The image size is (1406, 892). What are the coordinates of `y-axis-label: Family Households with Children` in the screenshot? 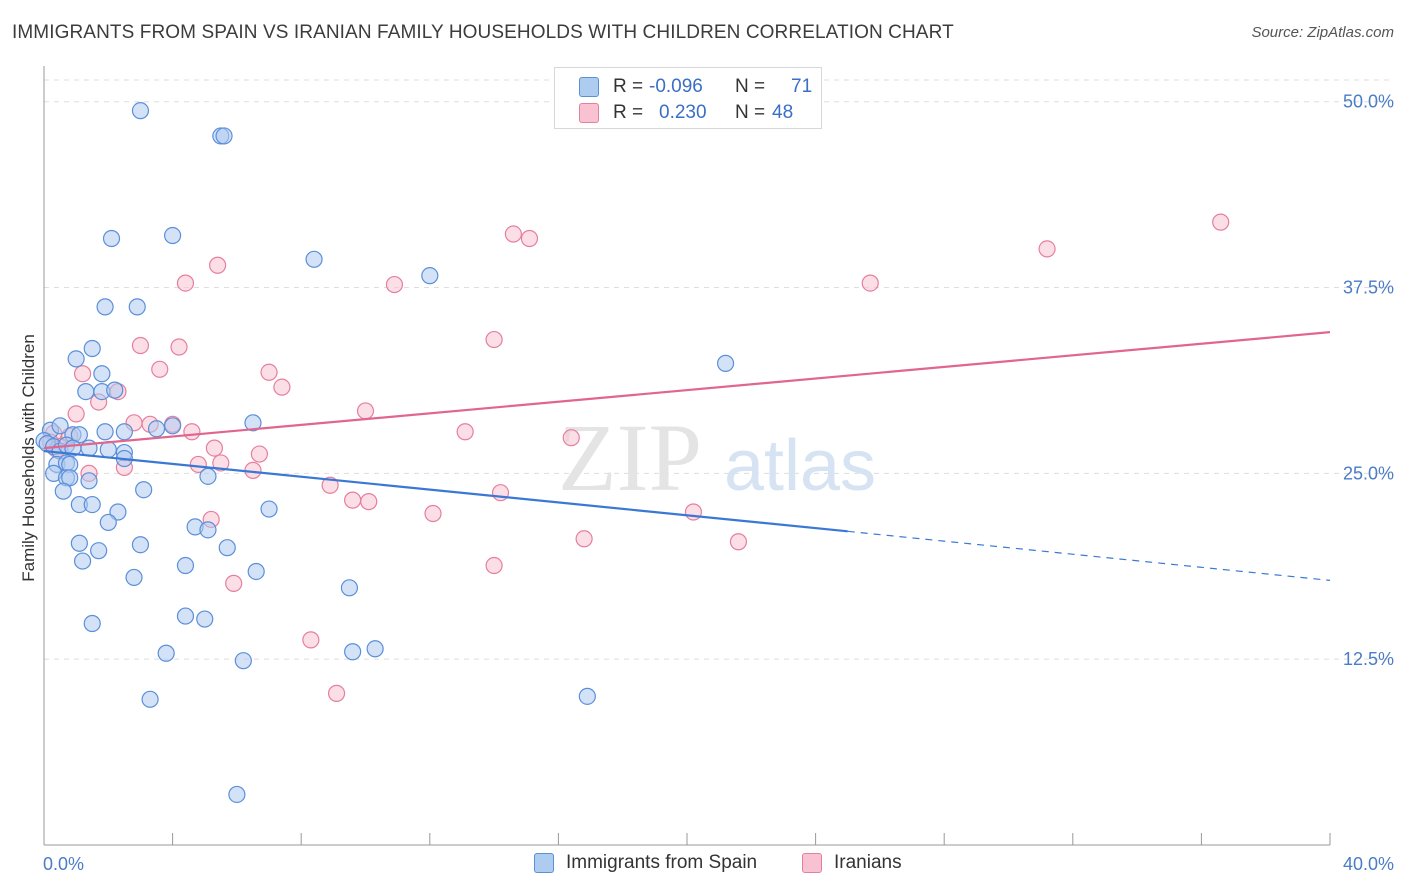 It's located at (28, 458).